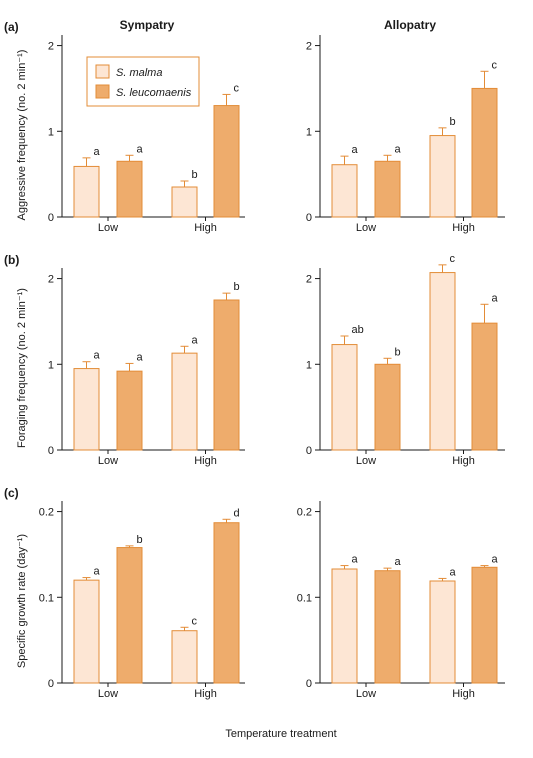 Image resolution: width=533 pixels, height=758 pixels. I want to click on significance-letter-s-leucomaenis-high: b, so click(237, 287).